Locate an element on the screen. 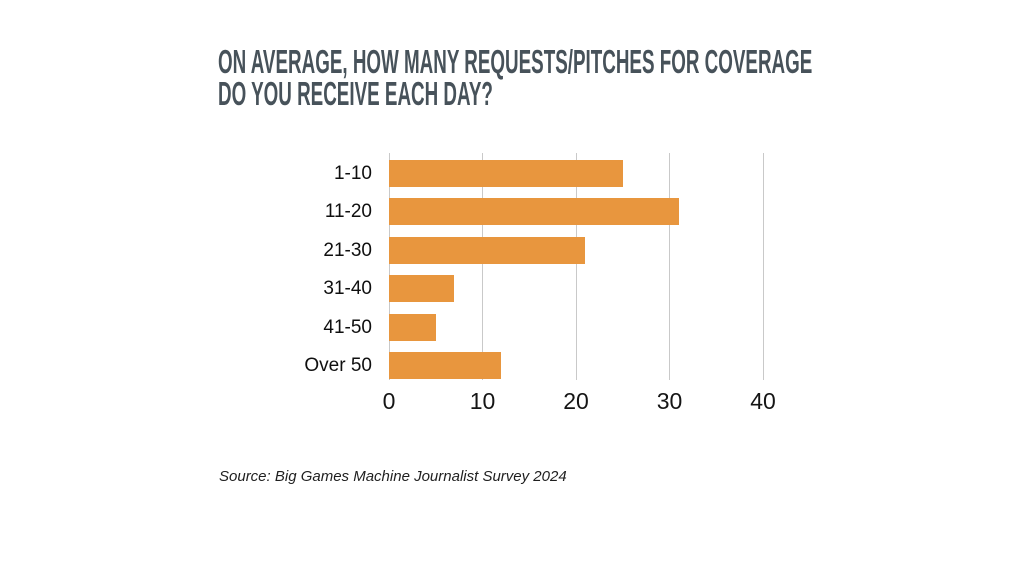 This screenshot has height=576, width=1024. x-tick-label: 10 is located at coordinates (482, 401).